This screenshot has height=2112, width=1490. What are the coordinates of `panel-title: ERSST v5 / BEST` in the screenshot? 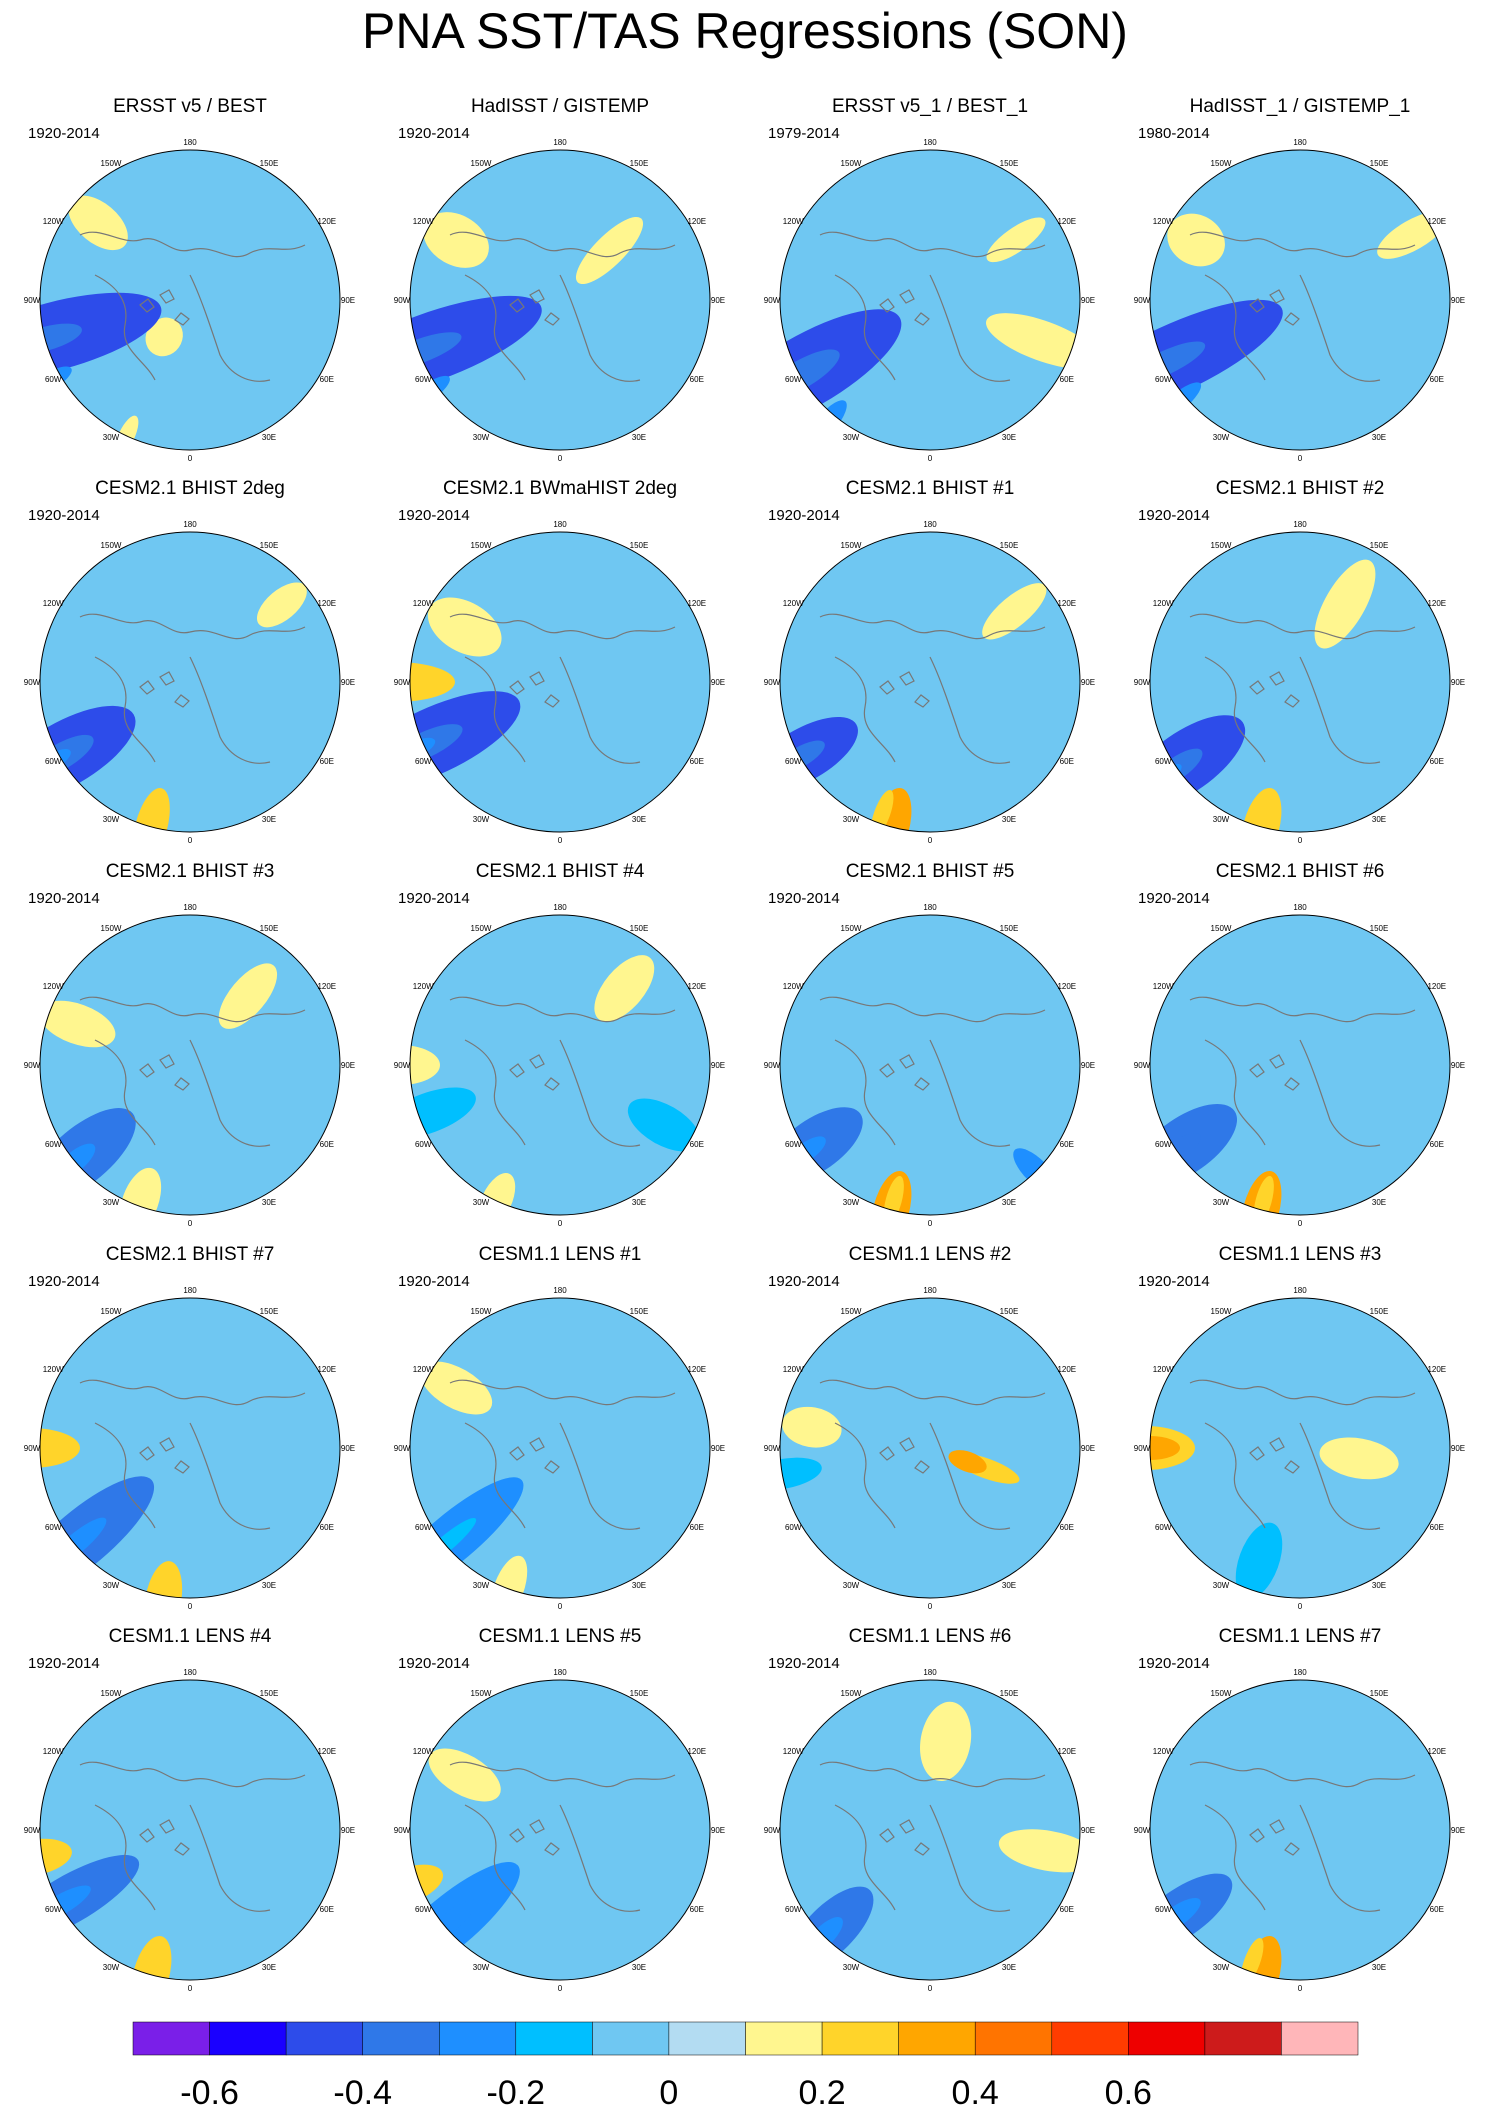 It's located at (190, 106).